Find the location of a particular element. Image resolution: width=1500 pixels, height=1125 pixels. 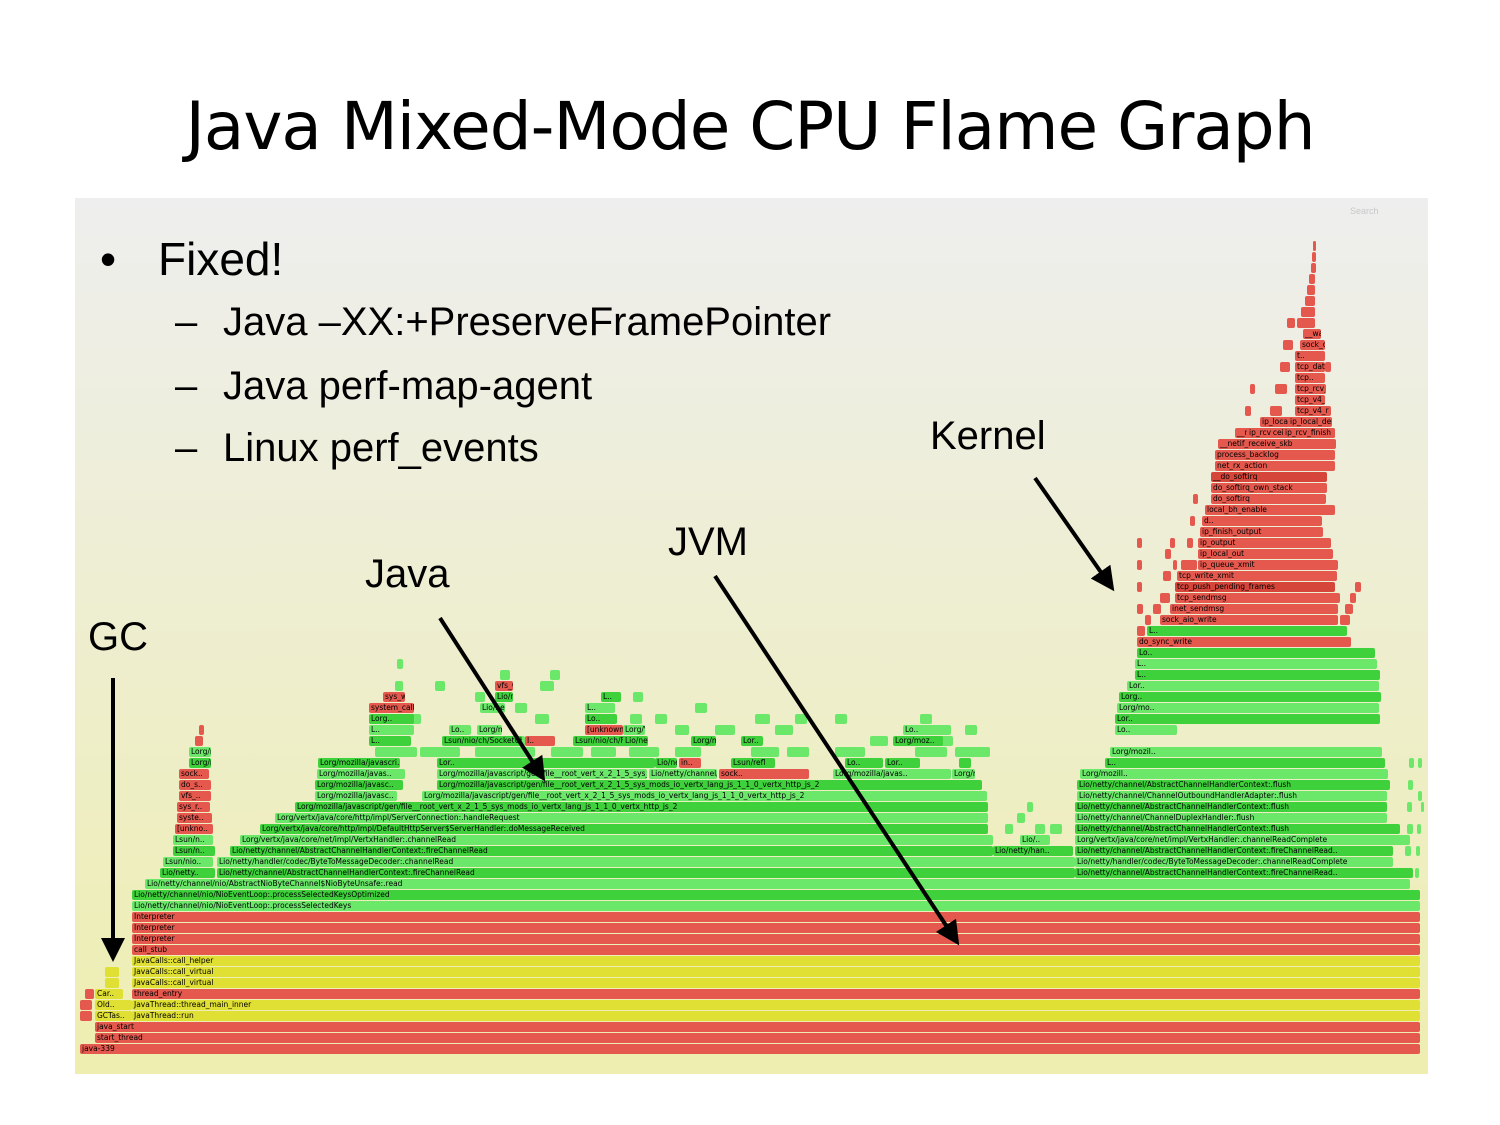

flame-frame: d.. is located at coordinates (1262, 521).